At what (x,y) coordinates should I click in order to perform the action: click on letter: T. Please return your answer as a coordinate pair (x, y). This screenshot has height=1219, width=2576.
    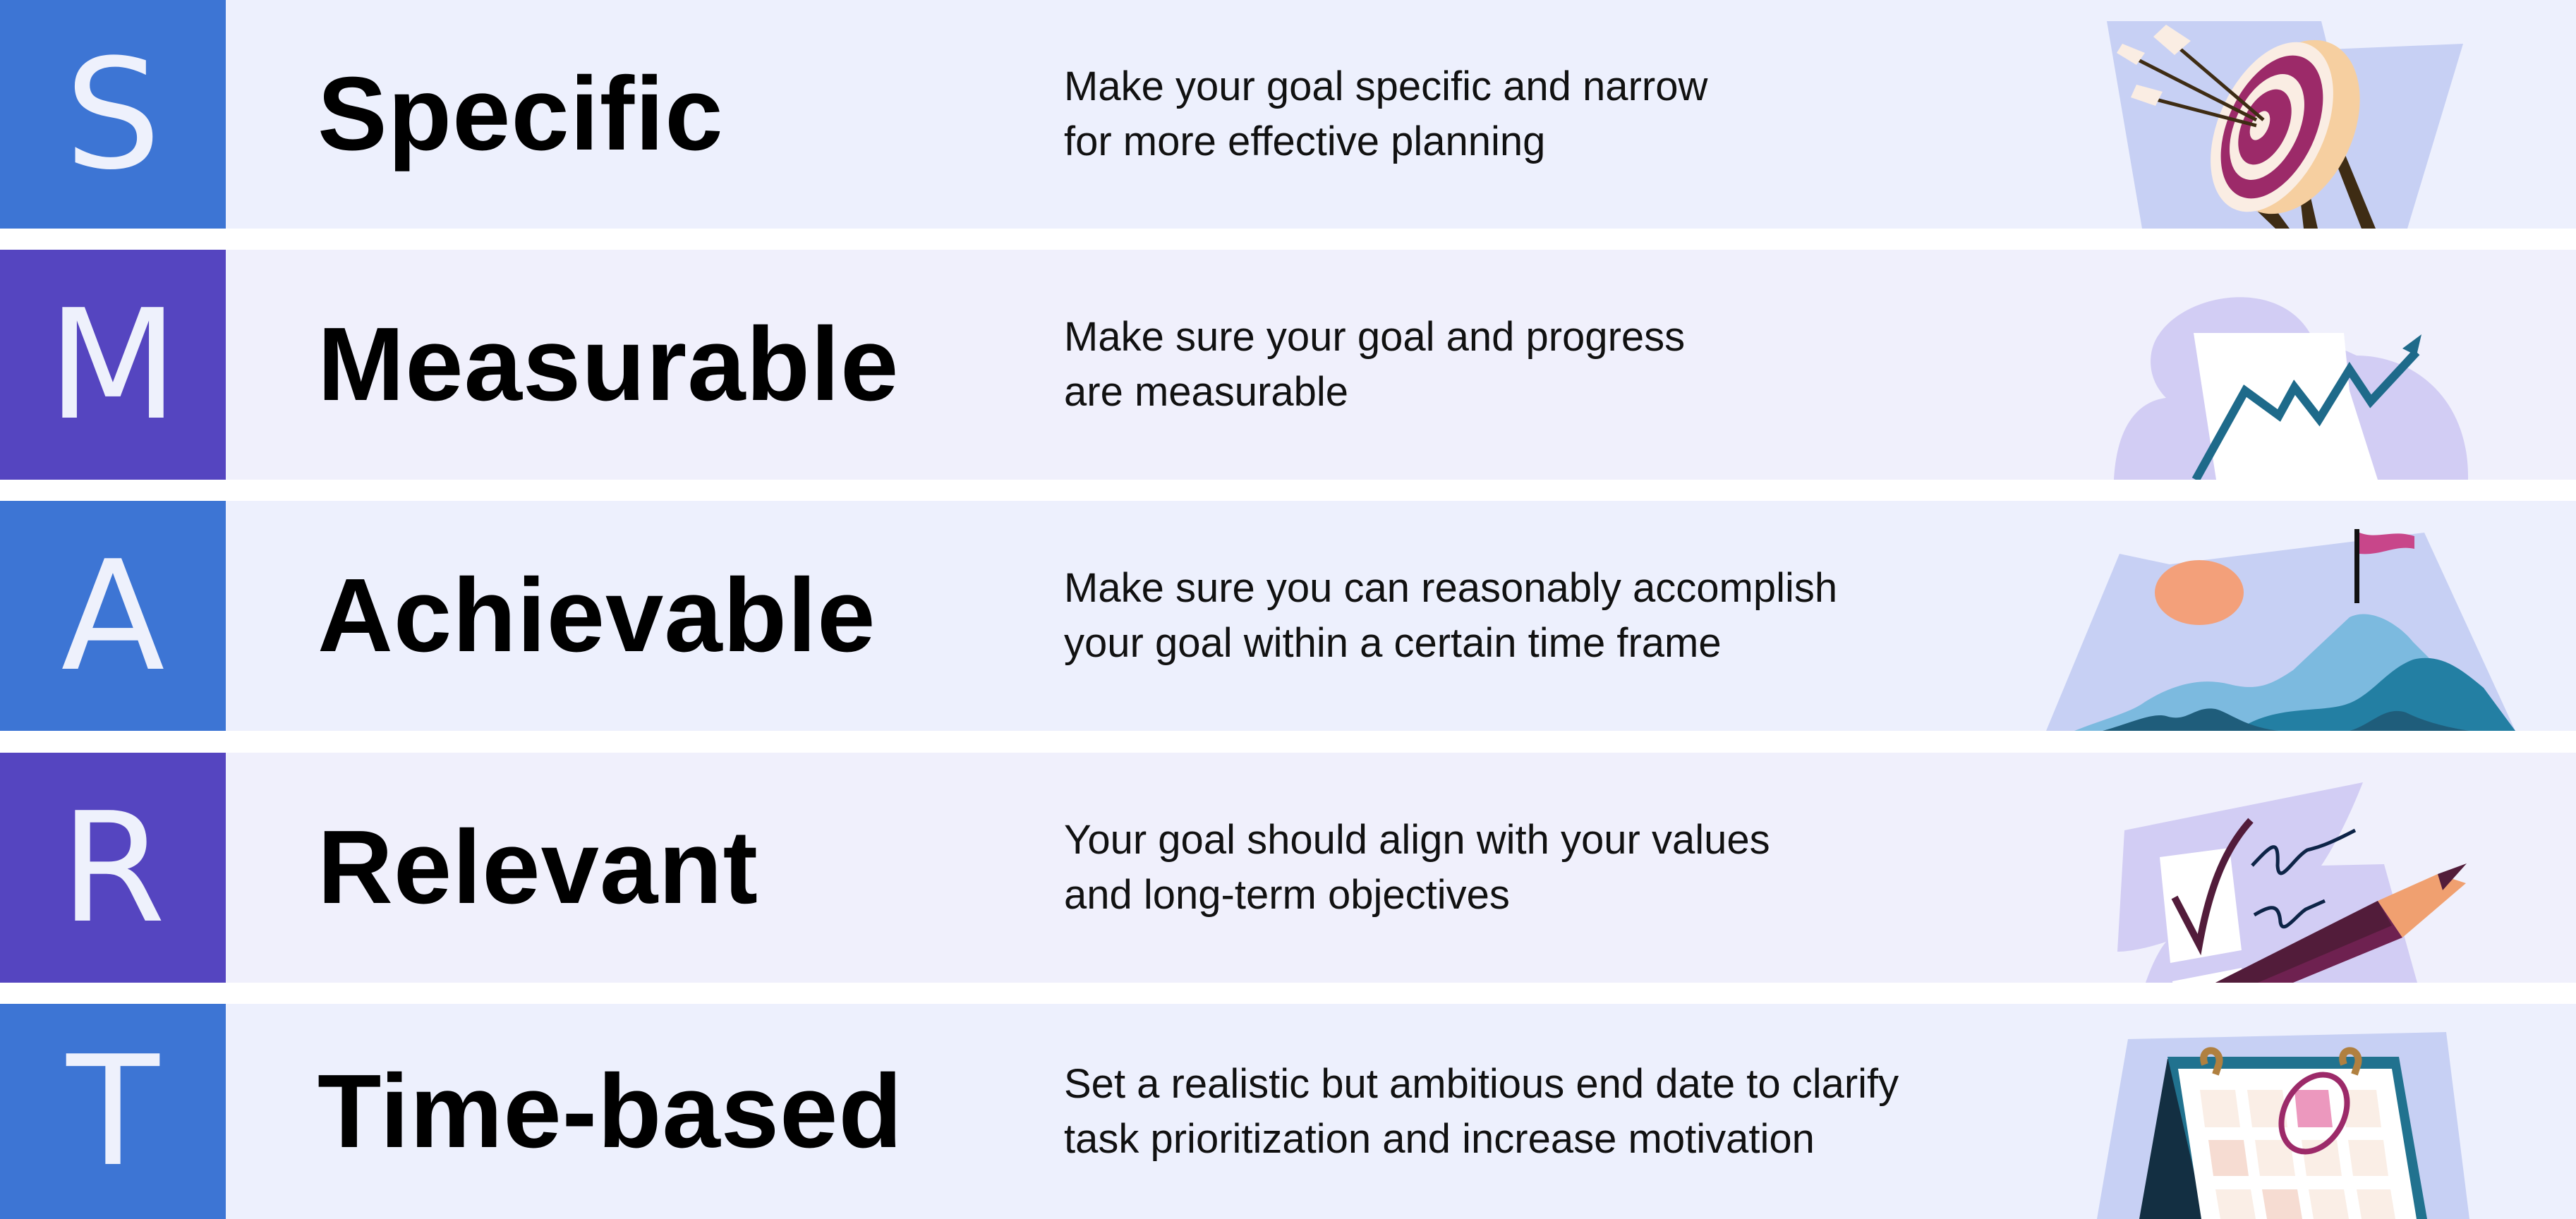
    Looking at the image, I should click on (113, 1111).